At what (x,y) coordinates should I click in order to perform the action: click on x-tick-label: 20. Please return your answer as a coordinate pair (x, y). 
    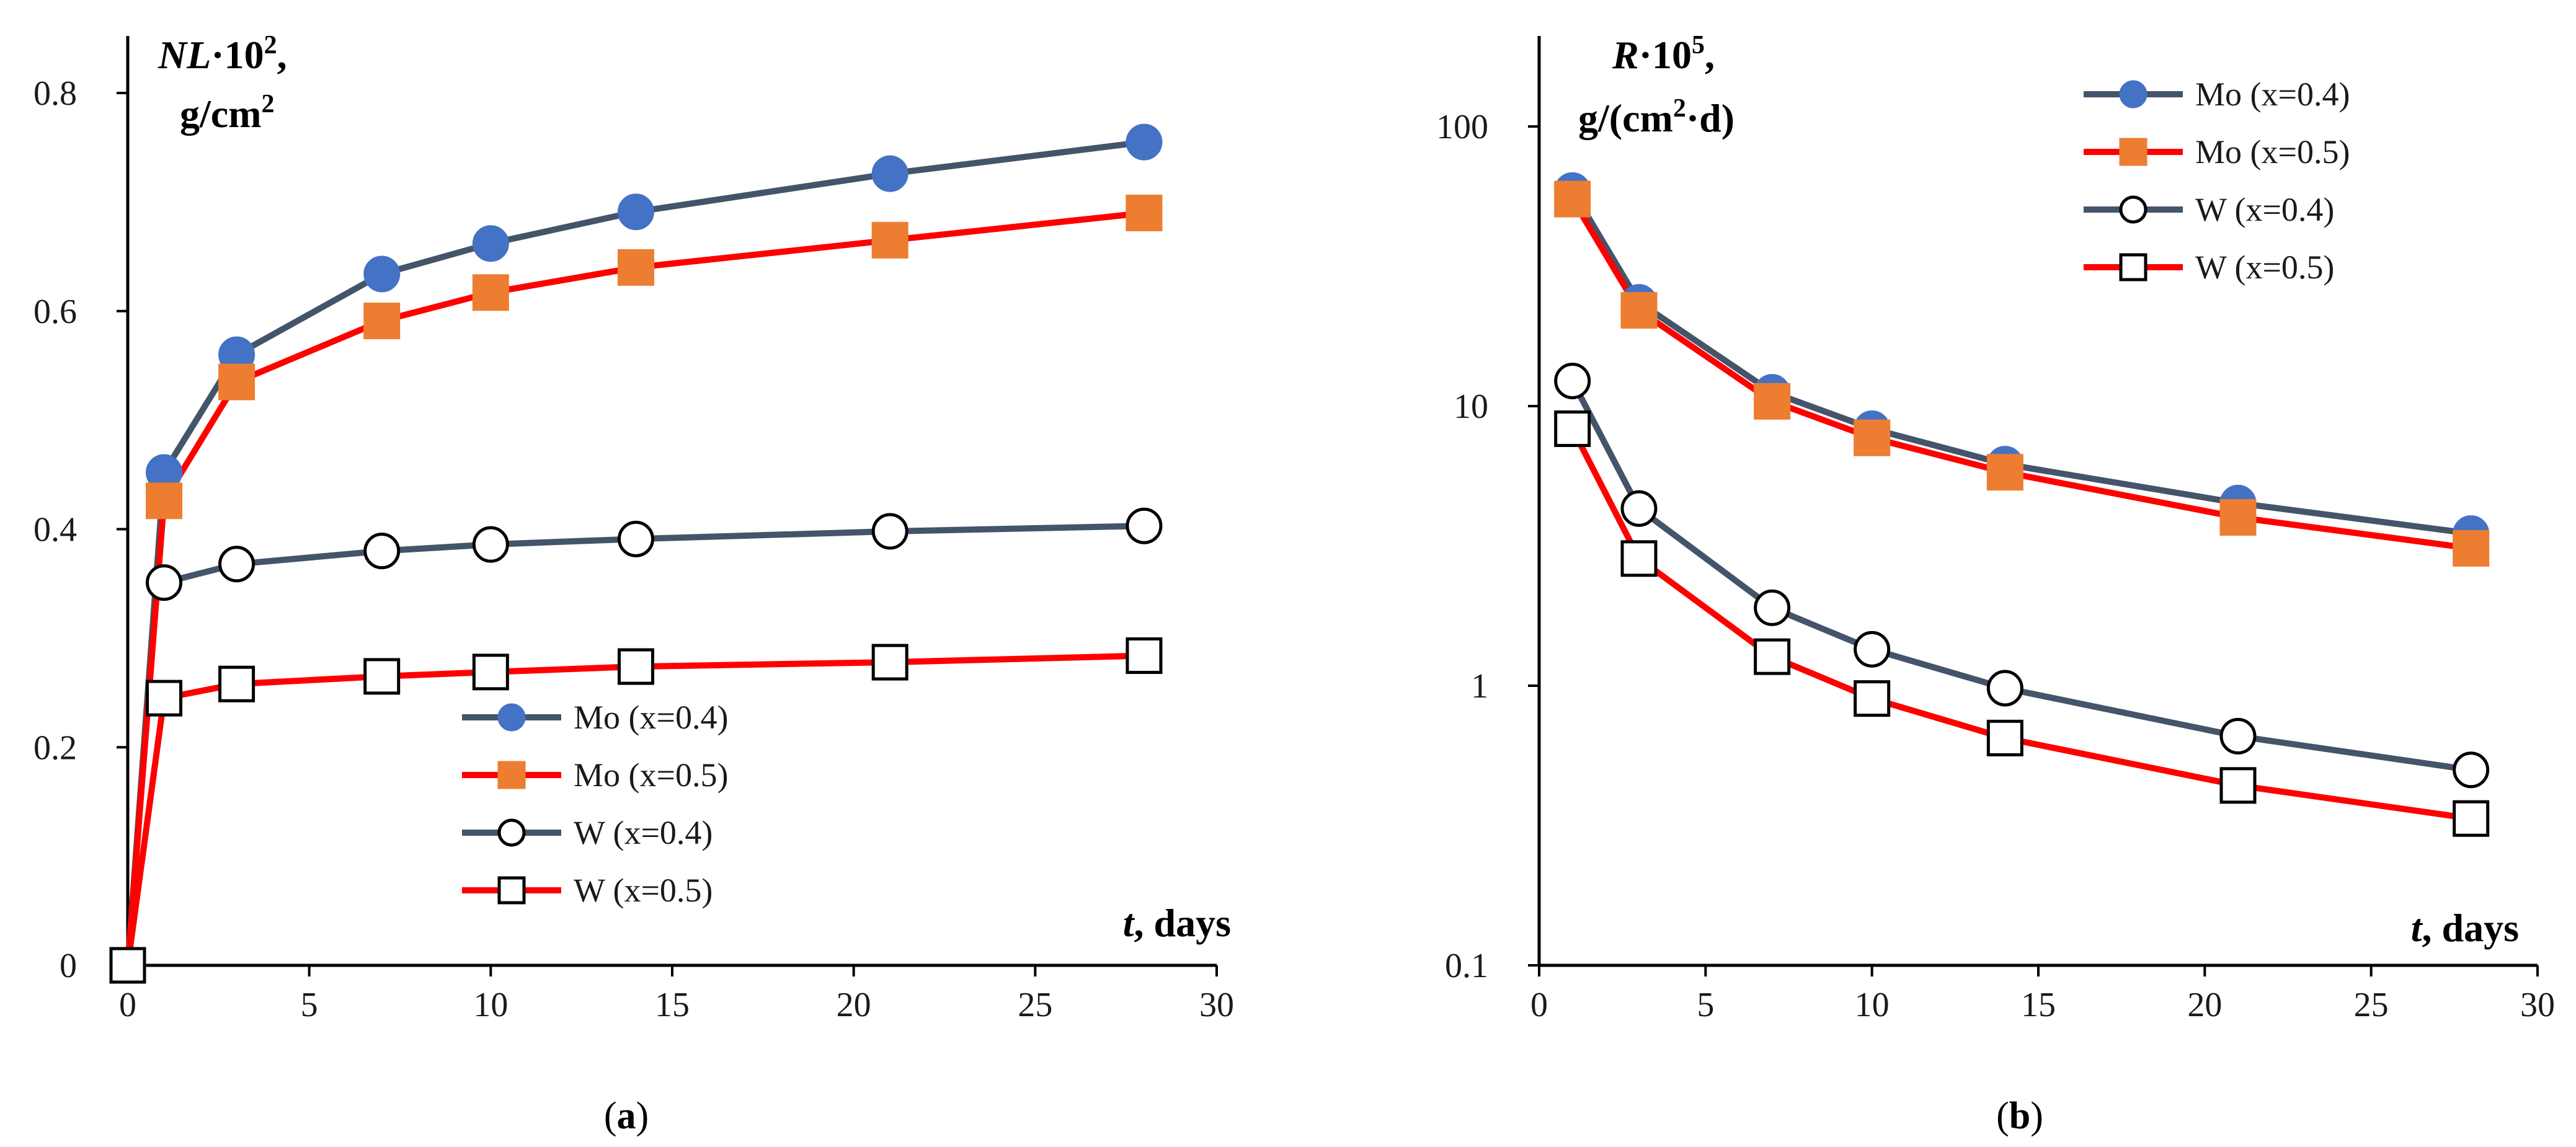
    Looking at the image, I should click on (854, 1005).